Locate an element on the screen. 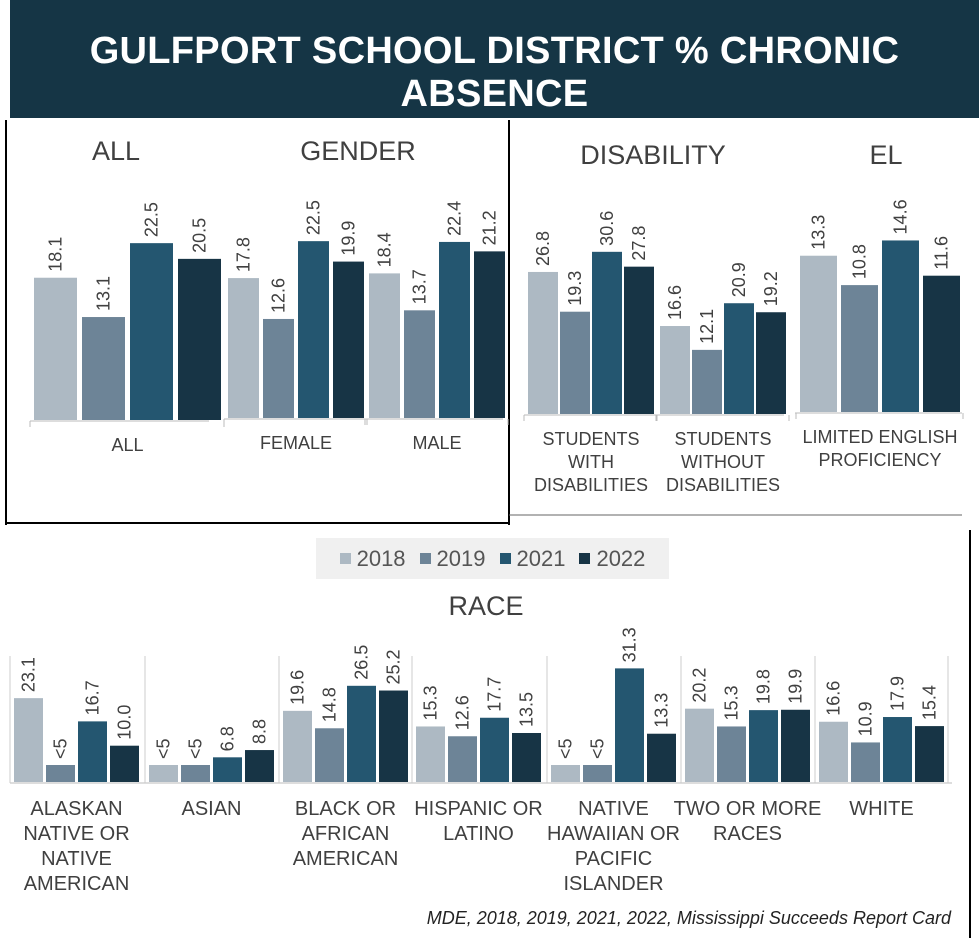 The image size is (979, 938). data-label: 13.3 is located at coordinates (819, 232).